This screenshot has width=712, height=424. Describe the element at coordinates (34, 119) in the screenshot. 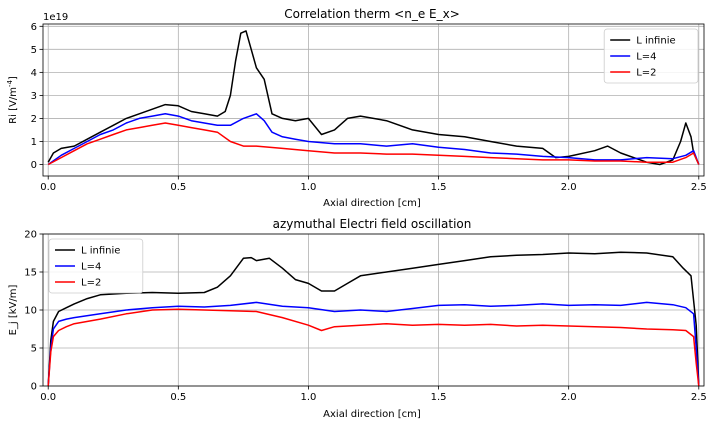

I see `y-tick-label: 2` at that location.